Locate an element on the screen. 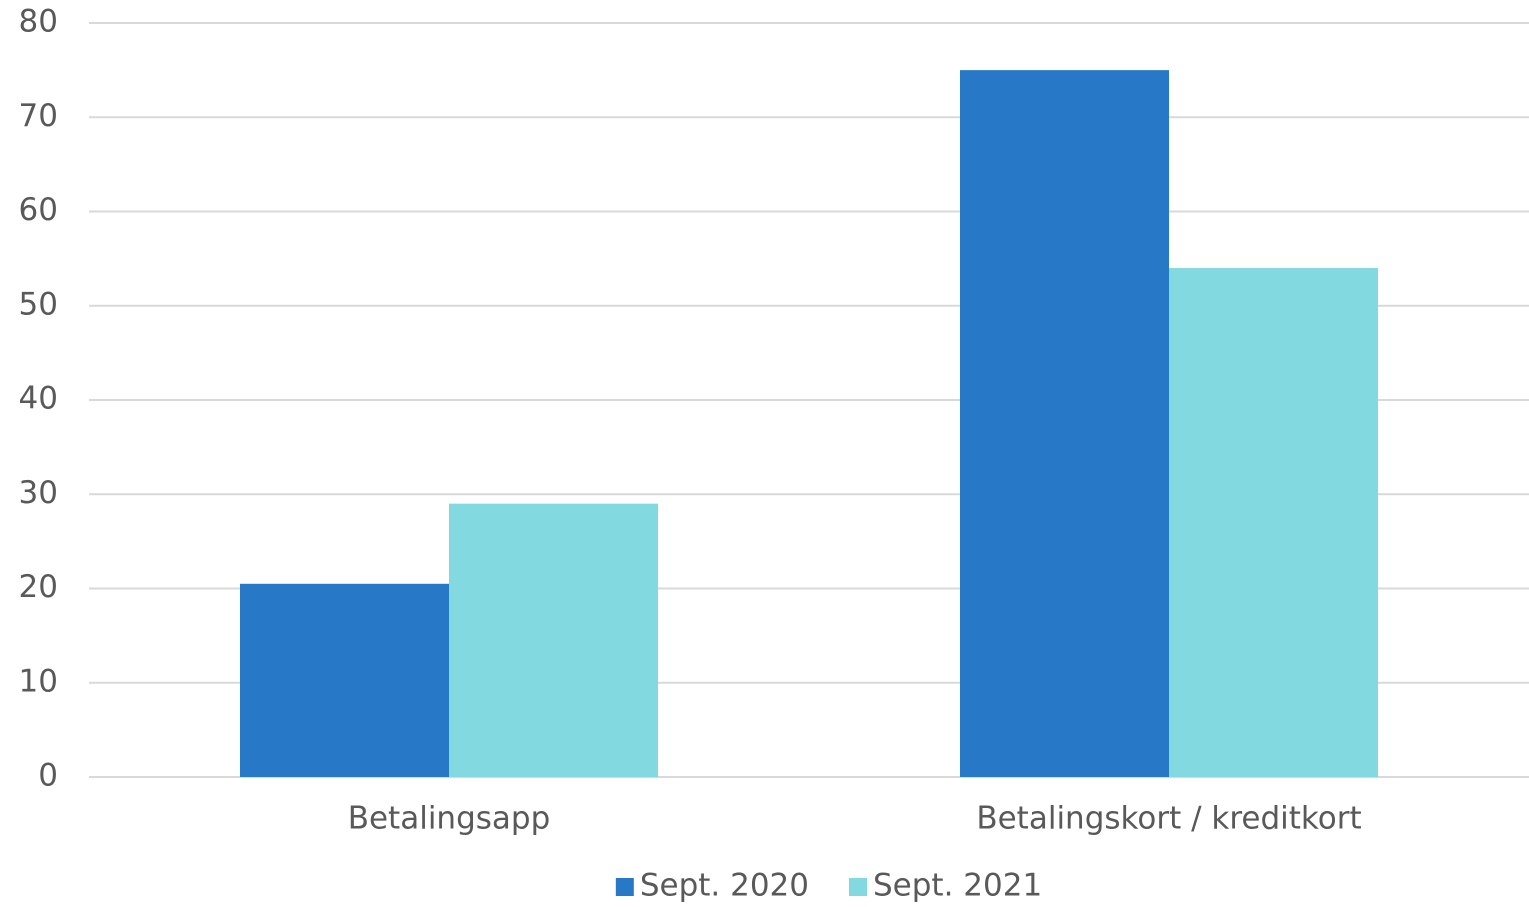 The height and width of the screenshot is (907, 1529). y-tick-label: 60 is located at coordinates (38, 210).